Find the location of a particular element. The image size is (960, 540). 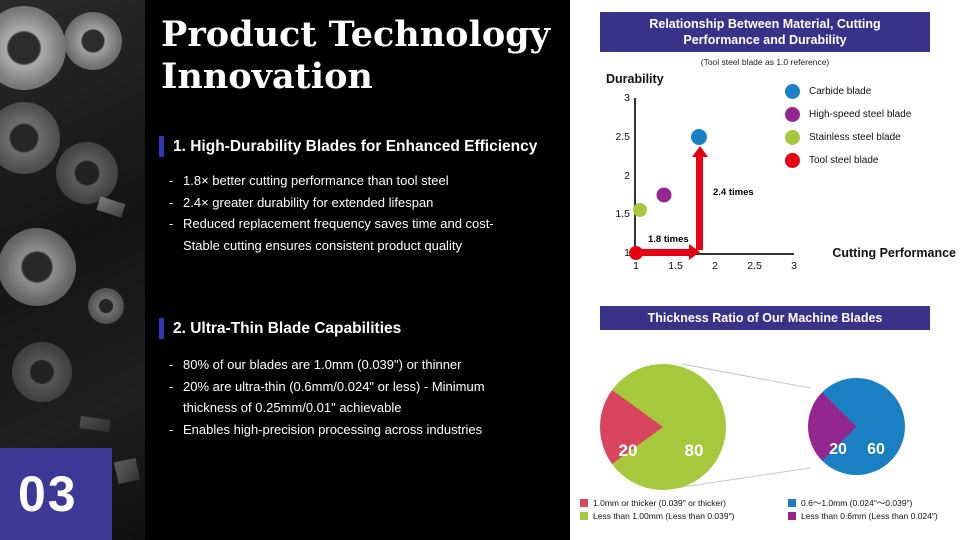

pie-thin-breakdown is located at coordinates (856, 426).